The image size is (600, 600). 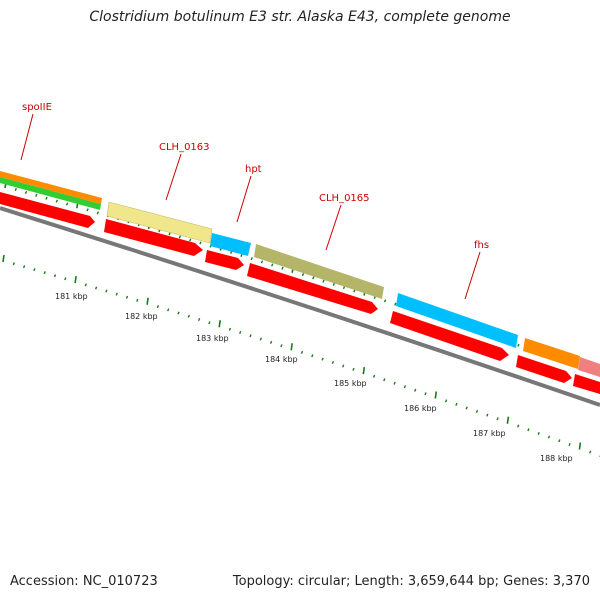 I want to click on pointer-spoIIE, so click(x=27, y=137).